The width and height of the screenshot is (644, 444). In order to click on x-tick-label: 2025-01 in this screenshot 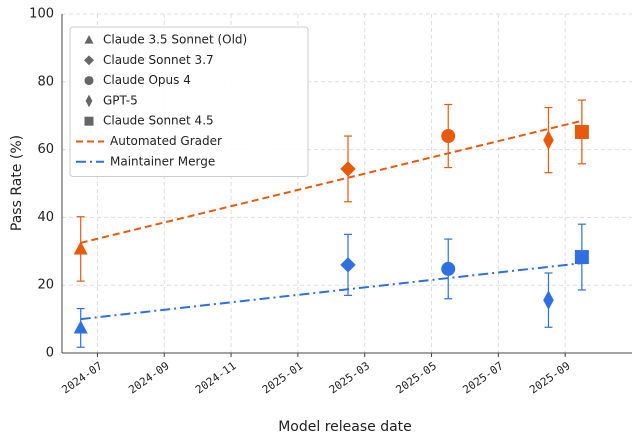, I will do `click(282, 377)`.